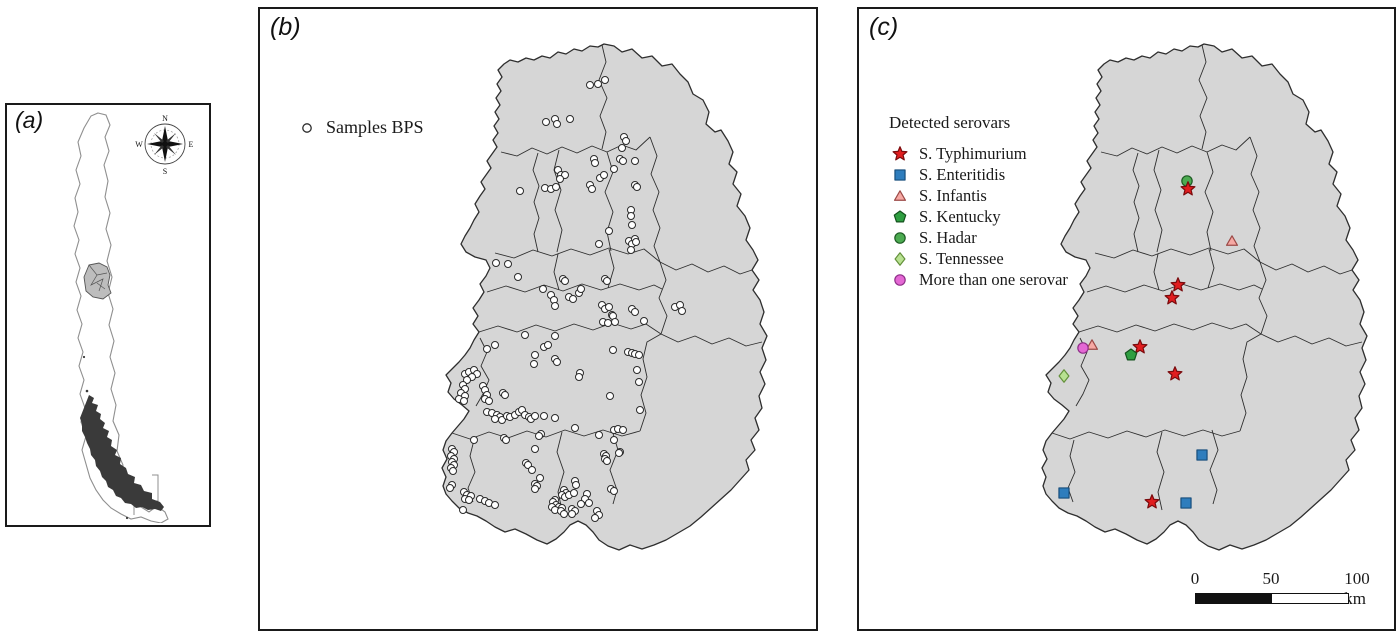 The width and height of the screenshot is (1400, 638). I want to click on diamond-marker-icon, so click(900, 258).